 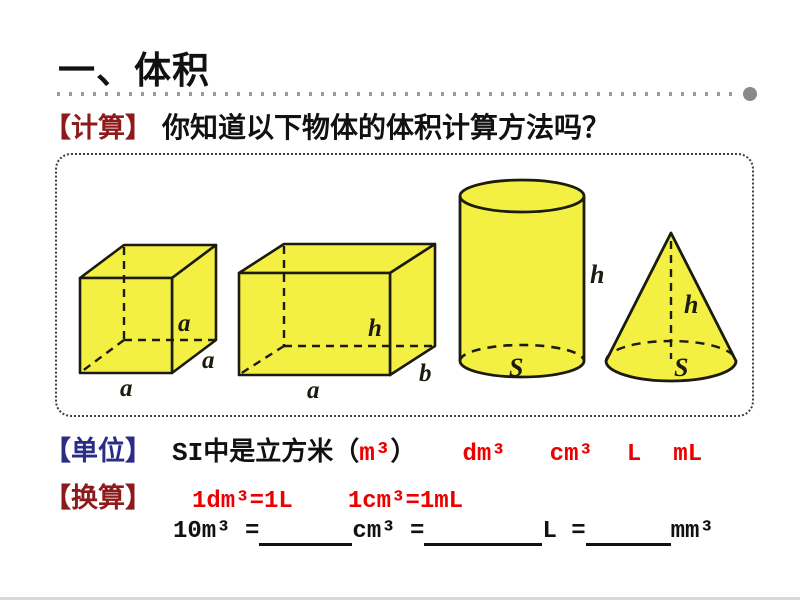 What do you see at coordinates (597, 274) in the screenshot?
I see `cylinder-height-label: h` at bounding box center [597, 274].